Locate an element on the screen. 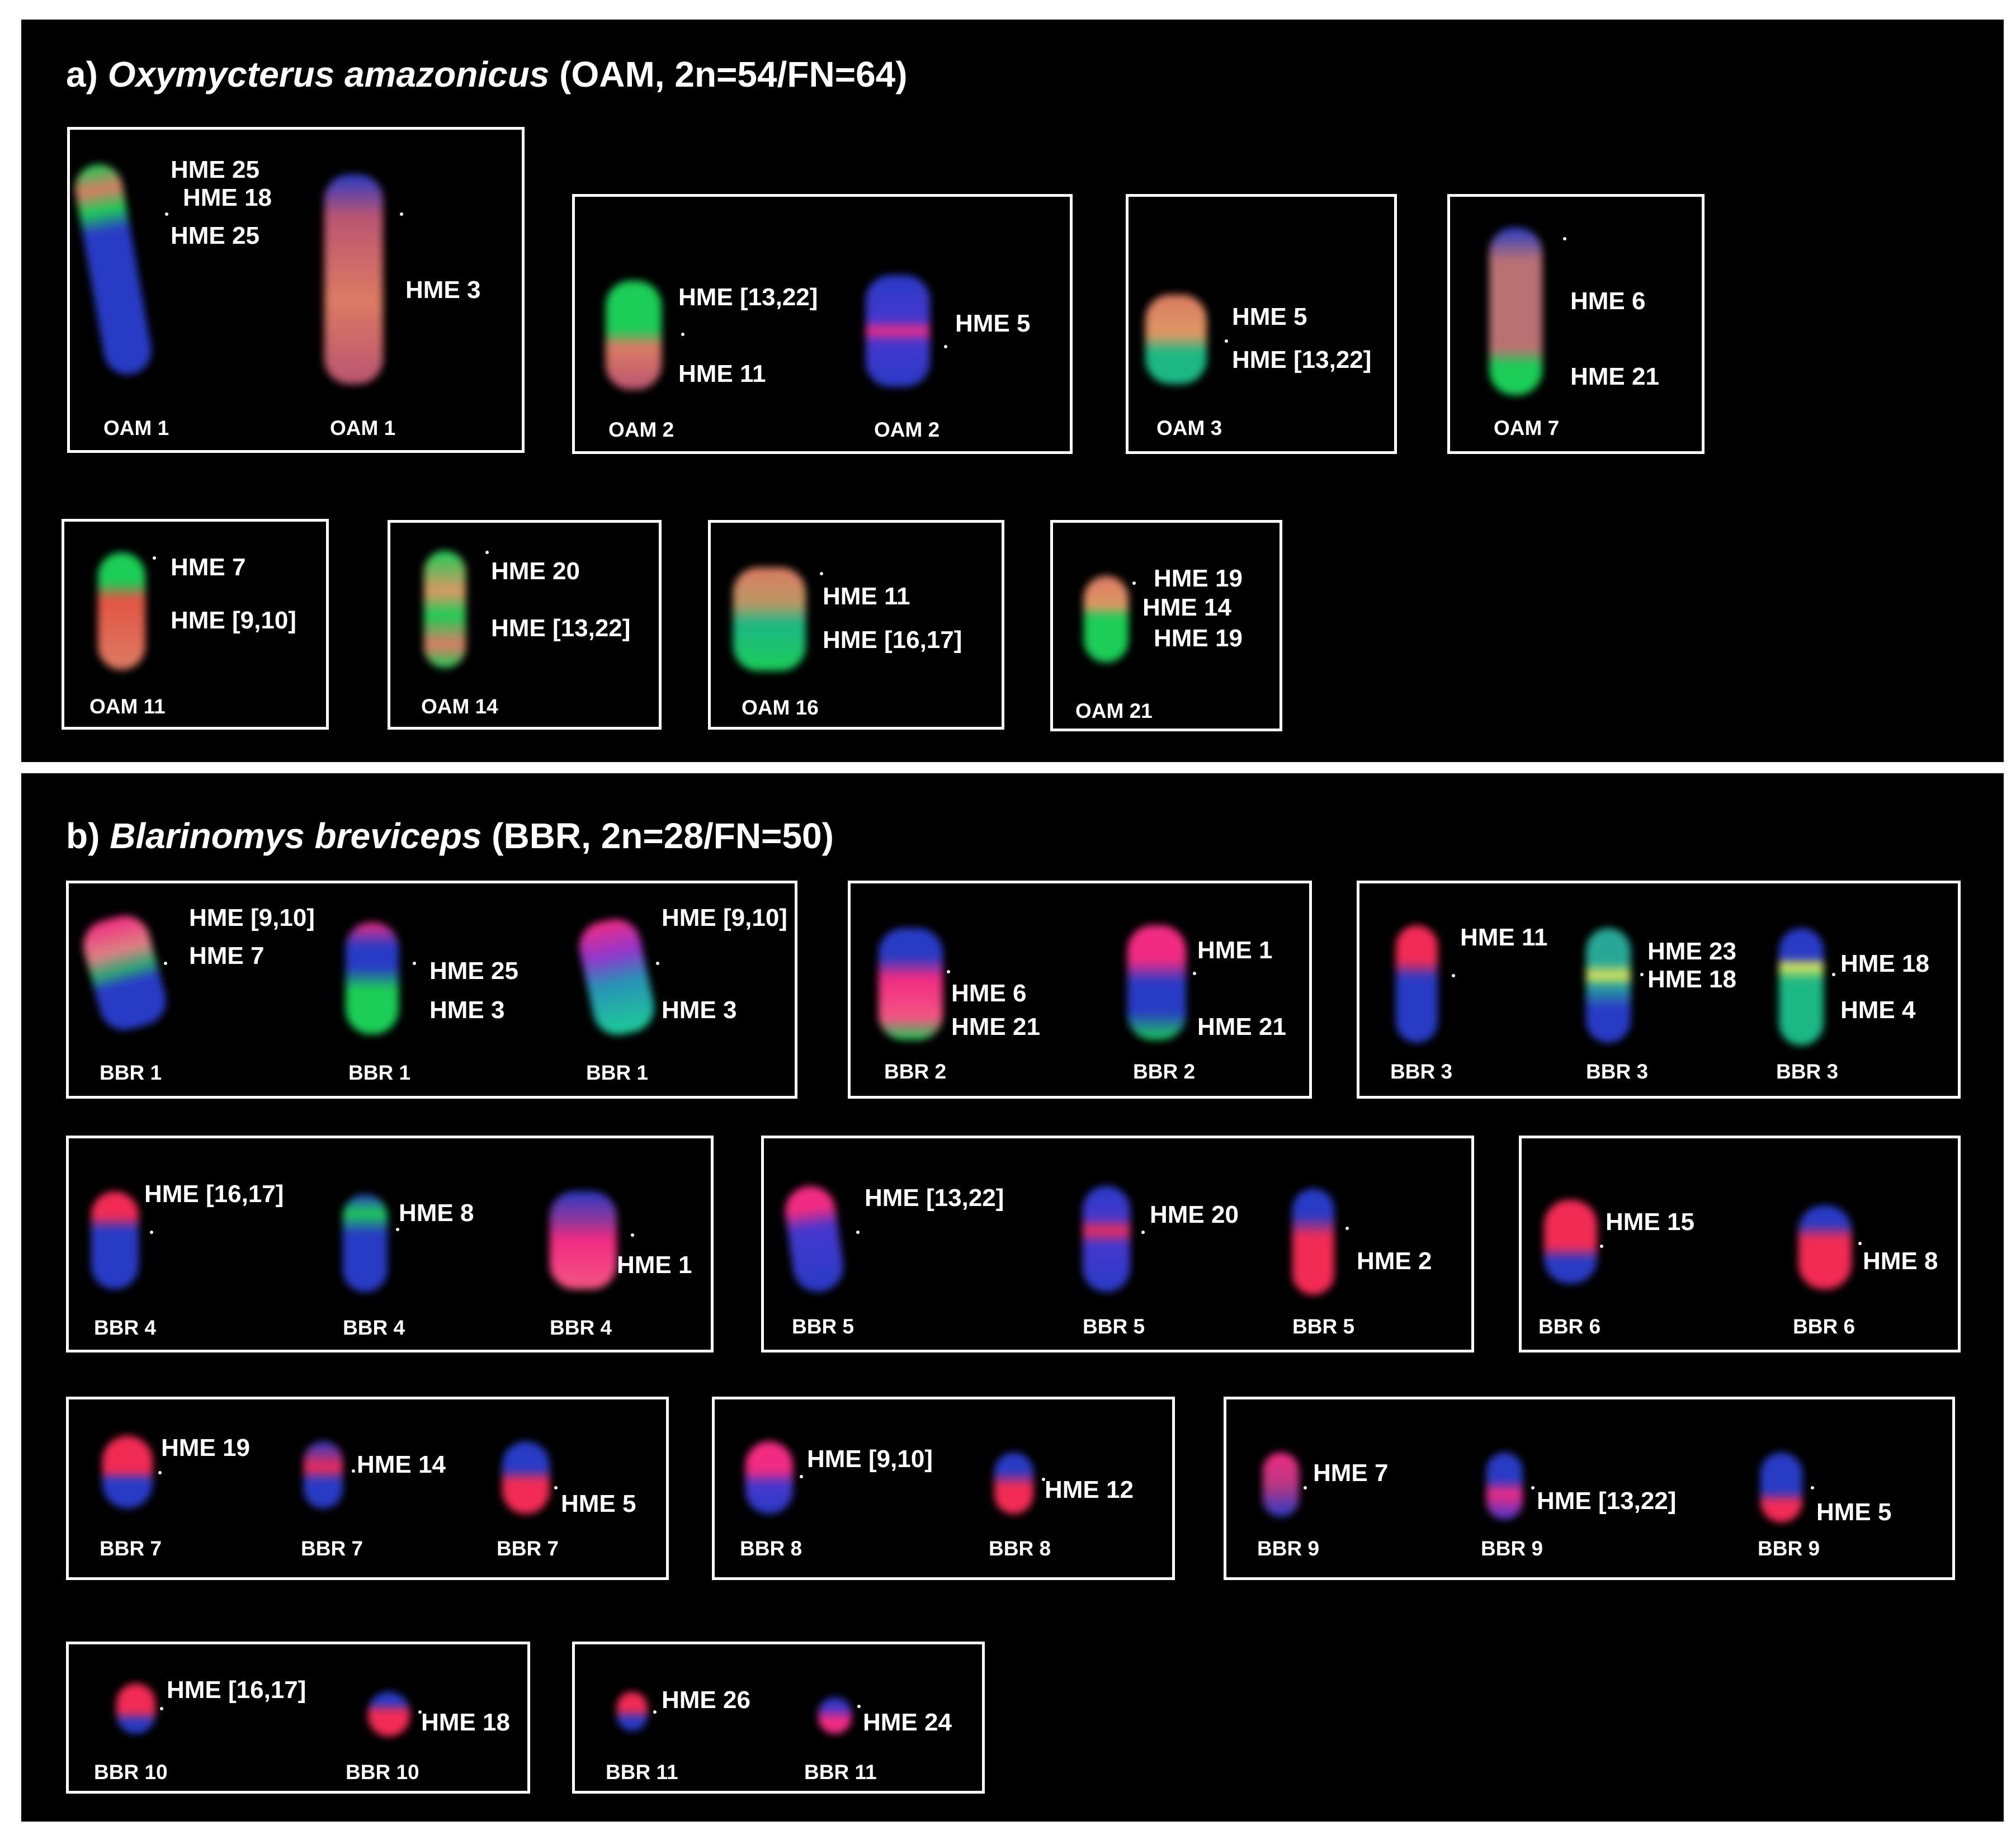  panel-a-letter: a) is located at coordinates (82, 74).